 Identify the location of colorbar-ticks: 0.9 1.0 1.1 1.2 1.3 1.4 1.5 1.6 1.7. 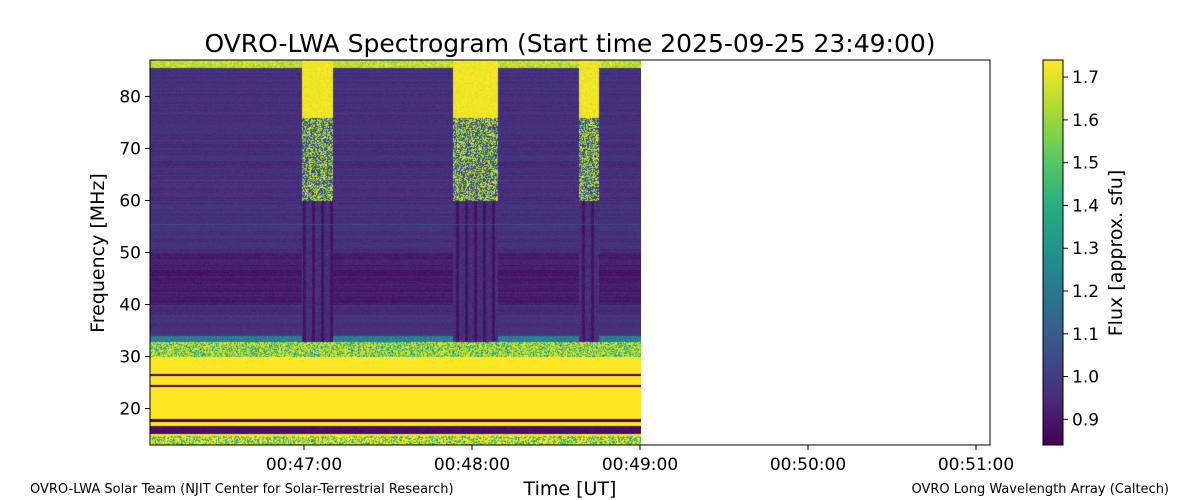
(1081, 249).